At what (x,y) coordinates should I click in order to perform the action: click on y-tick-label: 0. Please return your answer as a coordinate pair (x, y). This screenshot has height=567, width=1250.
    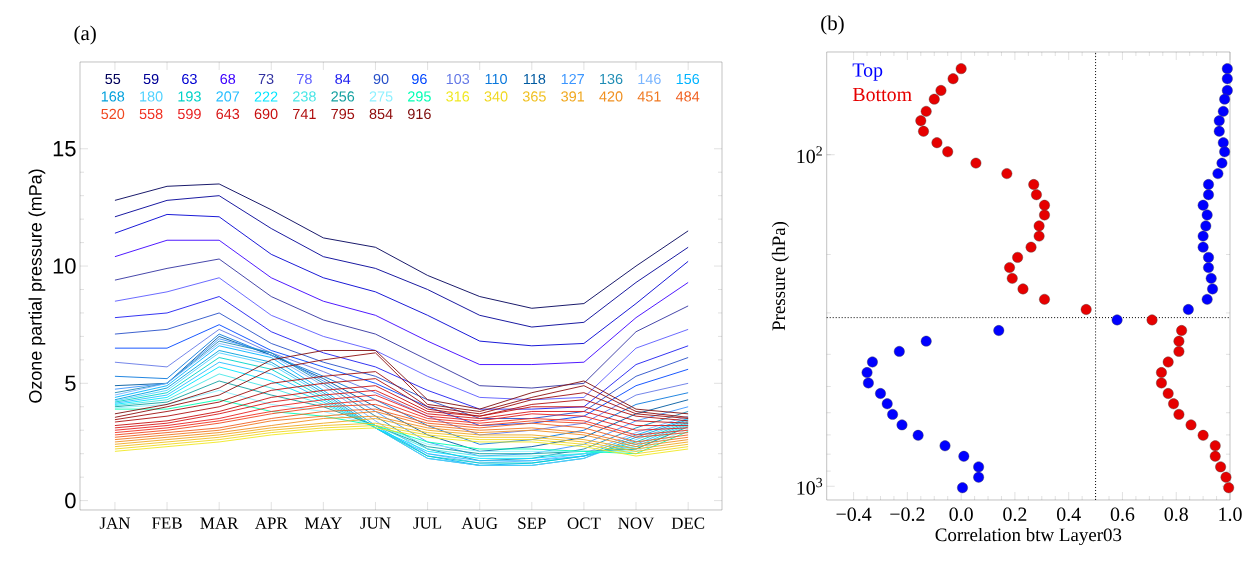
    Looking at the image, I should click on (70, 500).